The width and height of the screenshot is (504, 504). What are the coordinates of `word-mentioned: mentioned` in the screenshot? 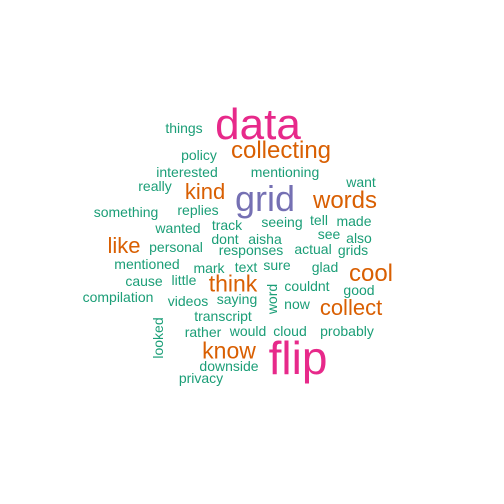 It's located at (147, 264).